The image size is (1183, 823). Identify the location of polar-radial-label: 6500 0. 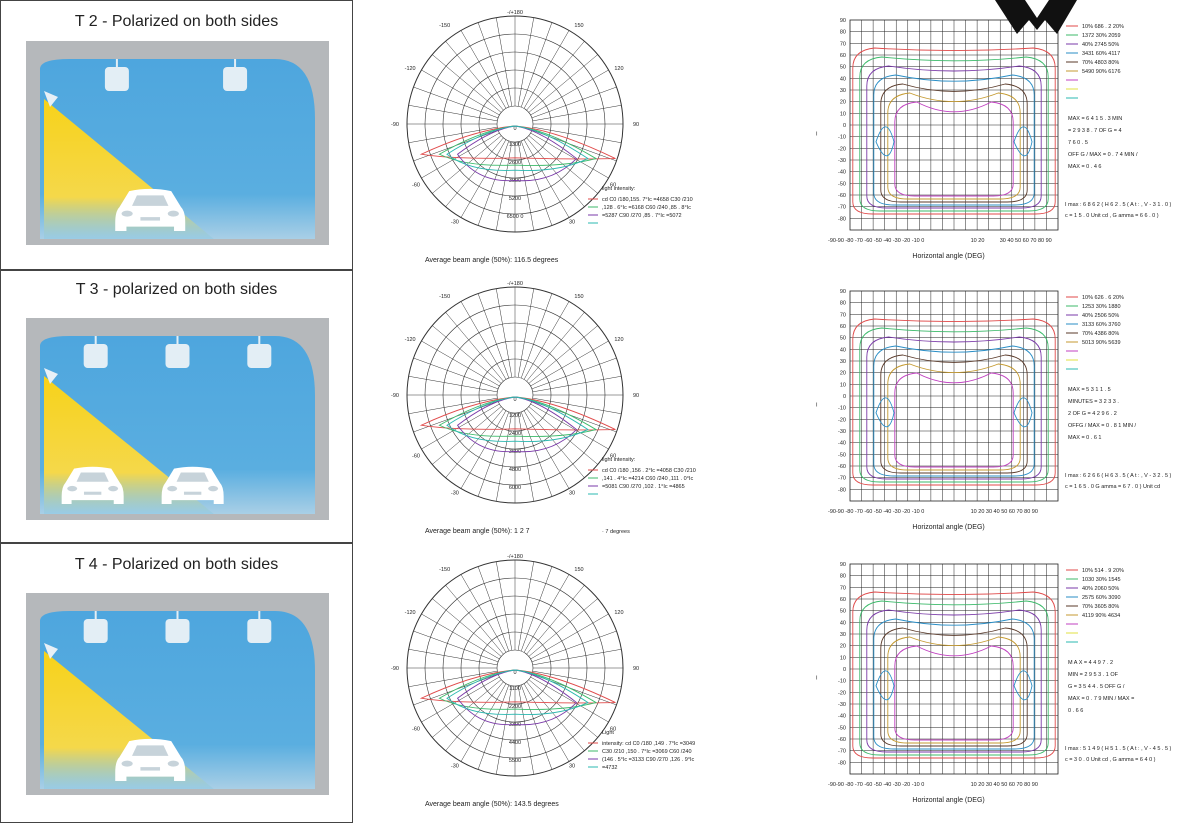
(515, 217).